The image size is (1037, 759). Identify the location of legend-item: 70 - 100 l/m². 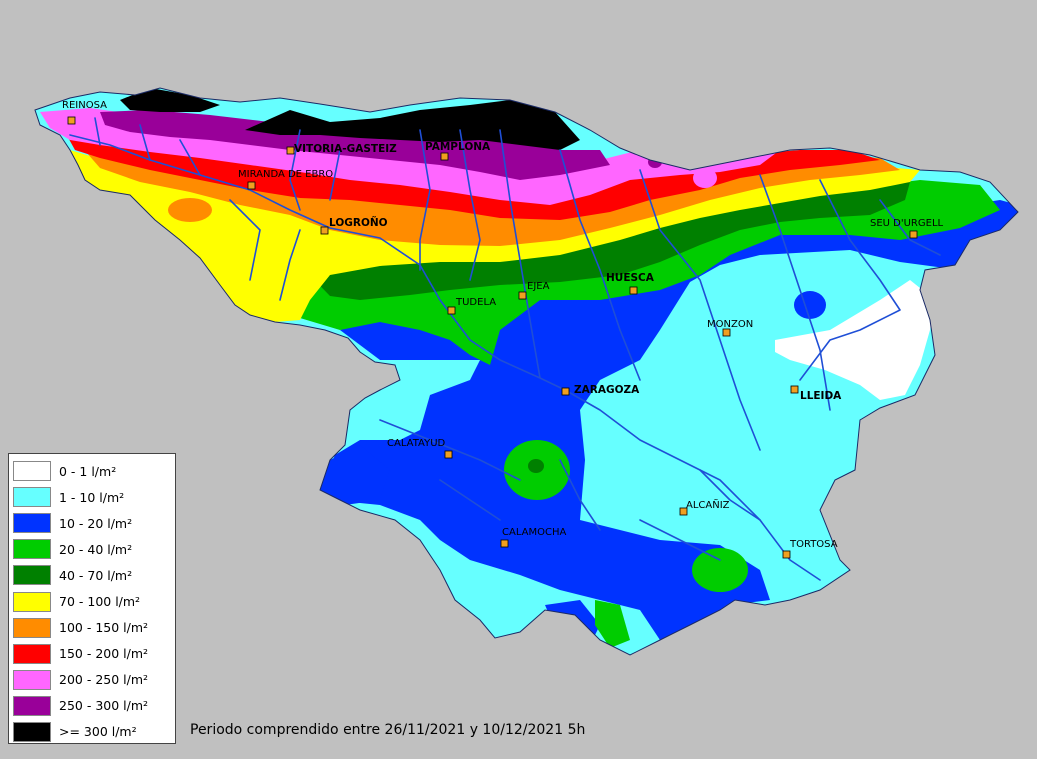
(94, 601).